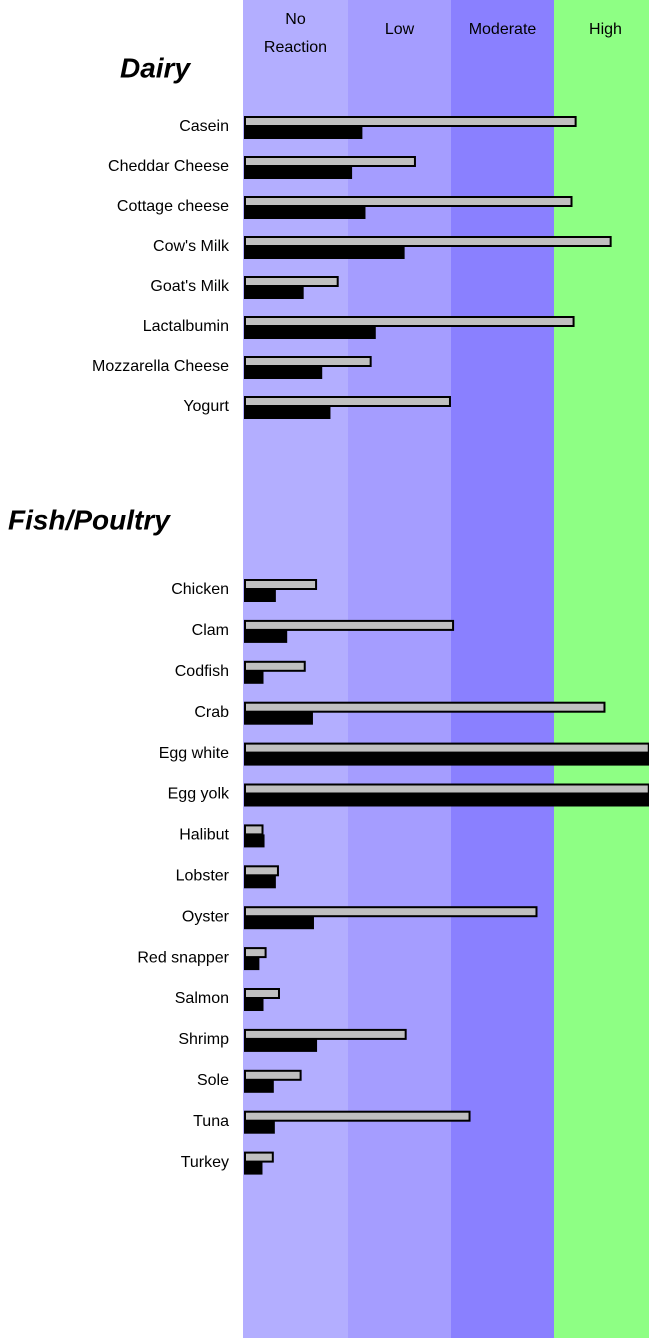  I want to click on category-label: Salmon, so click(202, 998).